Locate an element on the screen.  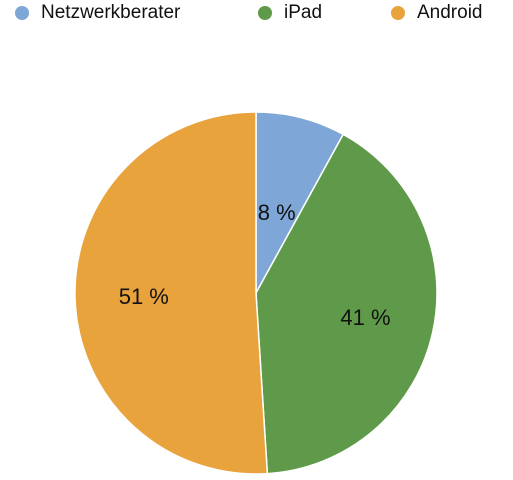
pie-labels: 8 % 41 % 51 % is located at coordinates (255, 265).